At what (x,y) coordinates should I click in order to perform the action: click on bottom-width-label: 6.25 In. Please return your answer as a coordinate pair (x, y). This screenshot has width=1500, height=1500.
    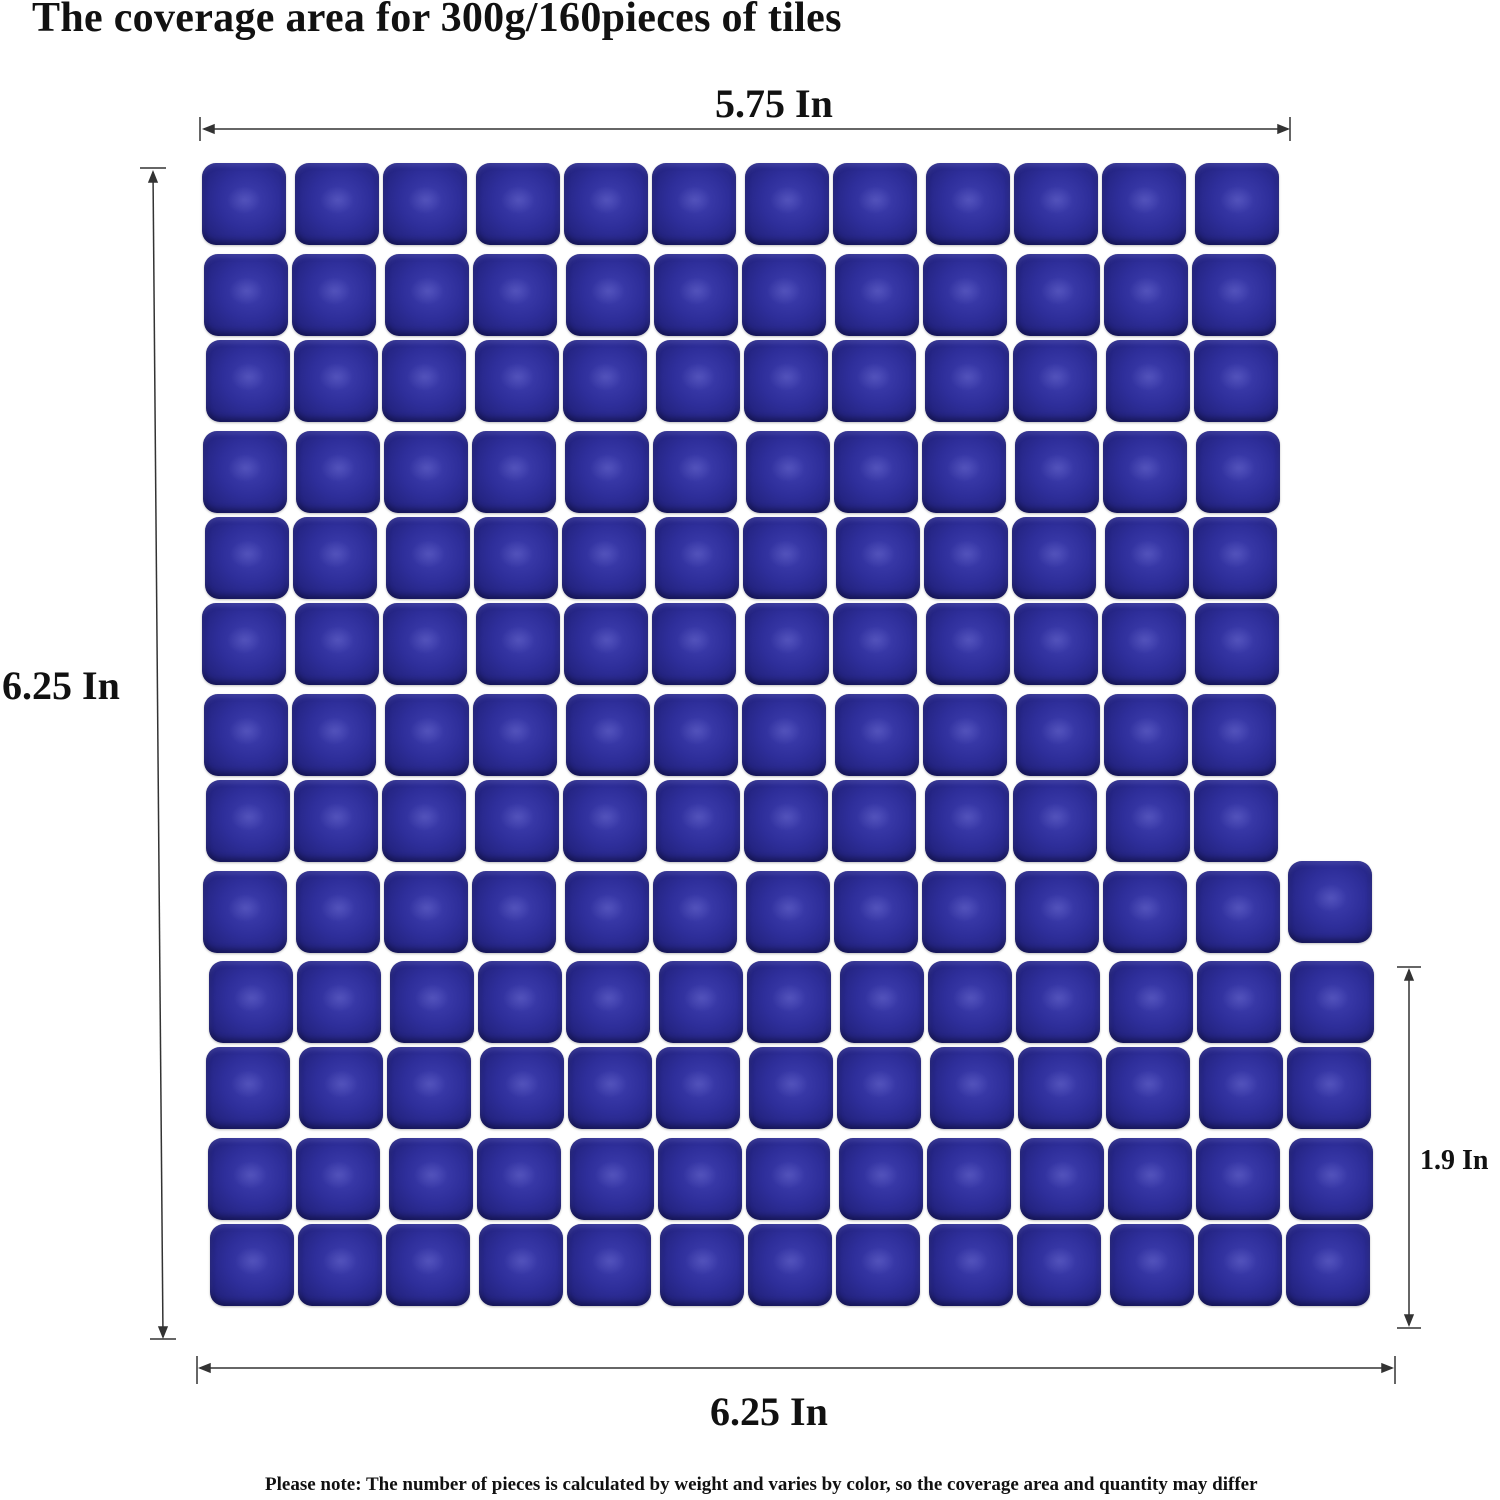
    Looking at the image, I should click on (769, 1411).